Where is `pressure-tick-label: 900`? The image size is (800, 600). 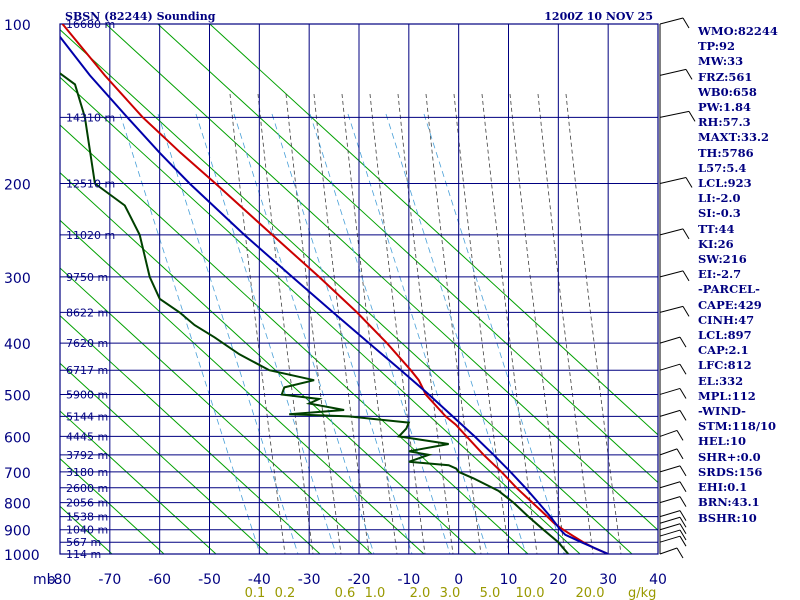
pressure-tick-label: 900 is located at coordinates (17, 532).